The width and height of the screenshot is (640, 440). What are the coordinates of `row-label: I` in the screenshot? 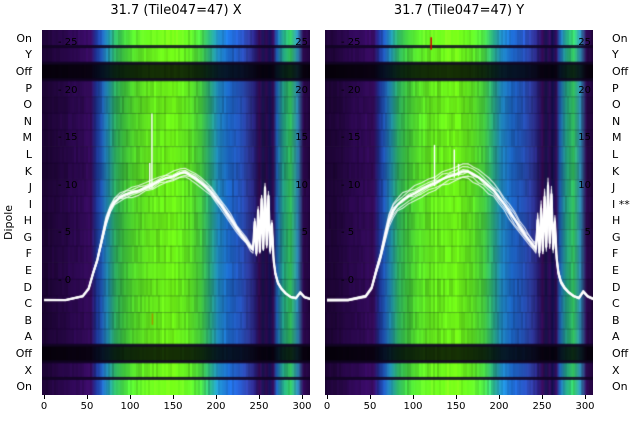 It's located at (30, 204).